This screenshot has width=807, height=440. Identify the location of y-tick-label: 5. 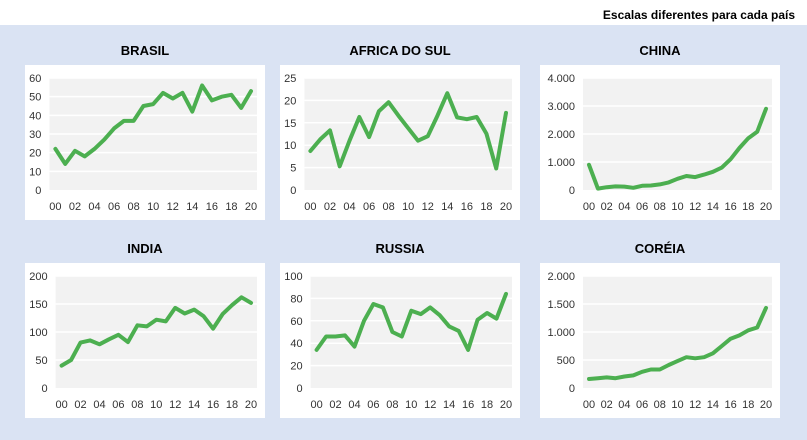
(293, 169).